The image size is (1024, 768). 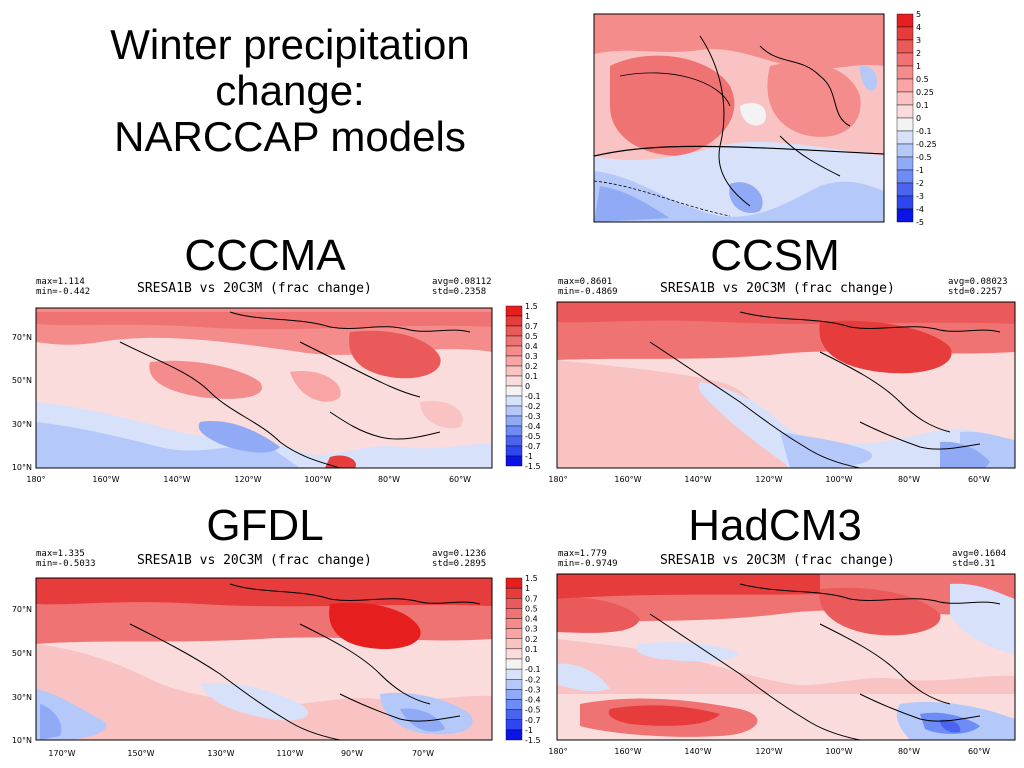 What do you see at coordinates (22, 675) in the screenshot?
I see `gfdl-y-ticks: 70°N 50°N 30°N 10°N` at bounding box center [22, 675].